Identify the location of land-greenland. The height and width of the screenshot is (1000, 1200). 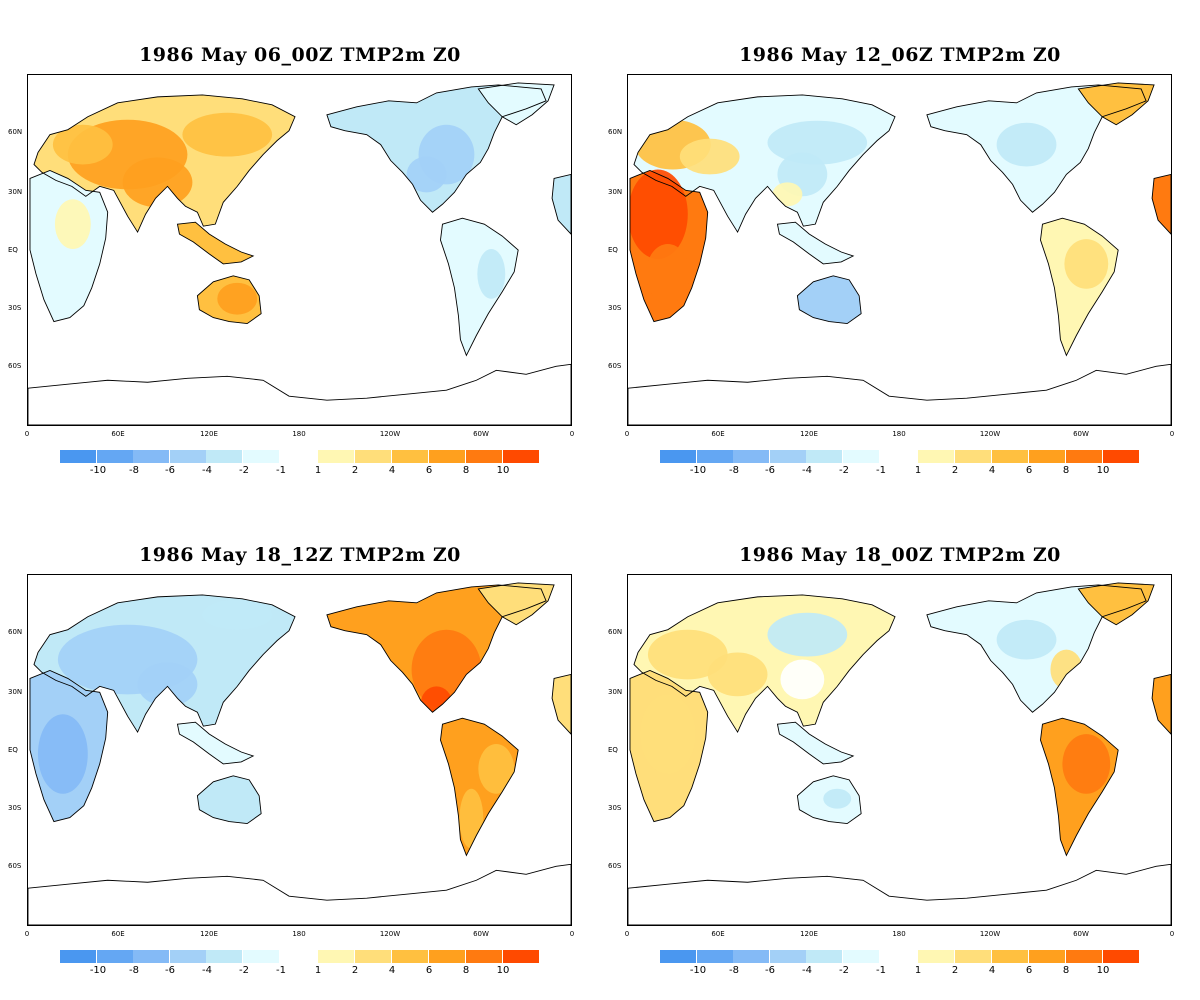
(516, 103).